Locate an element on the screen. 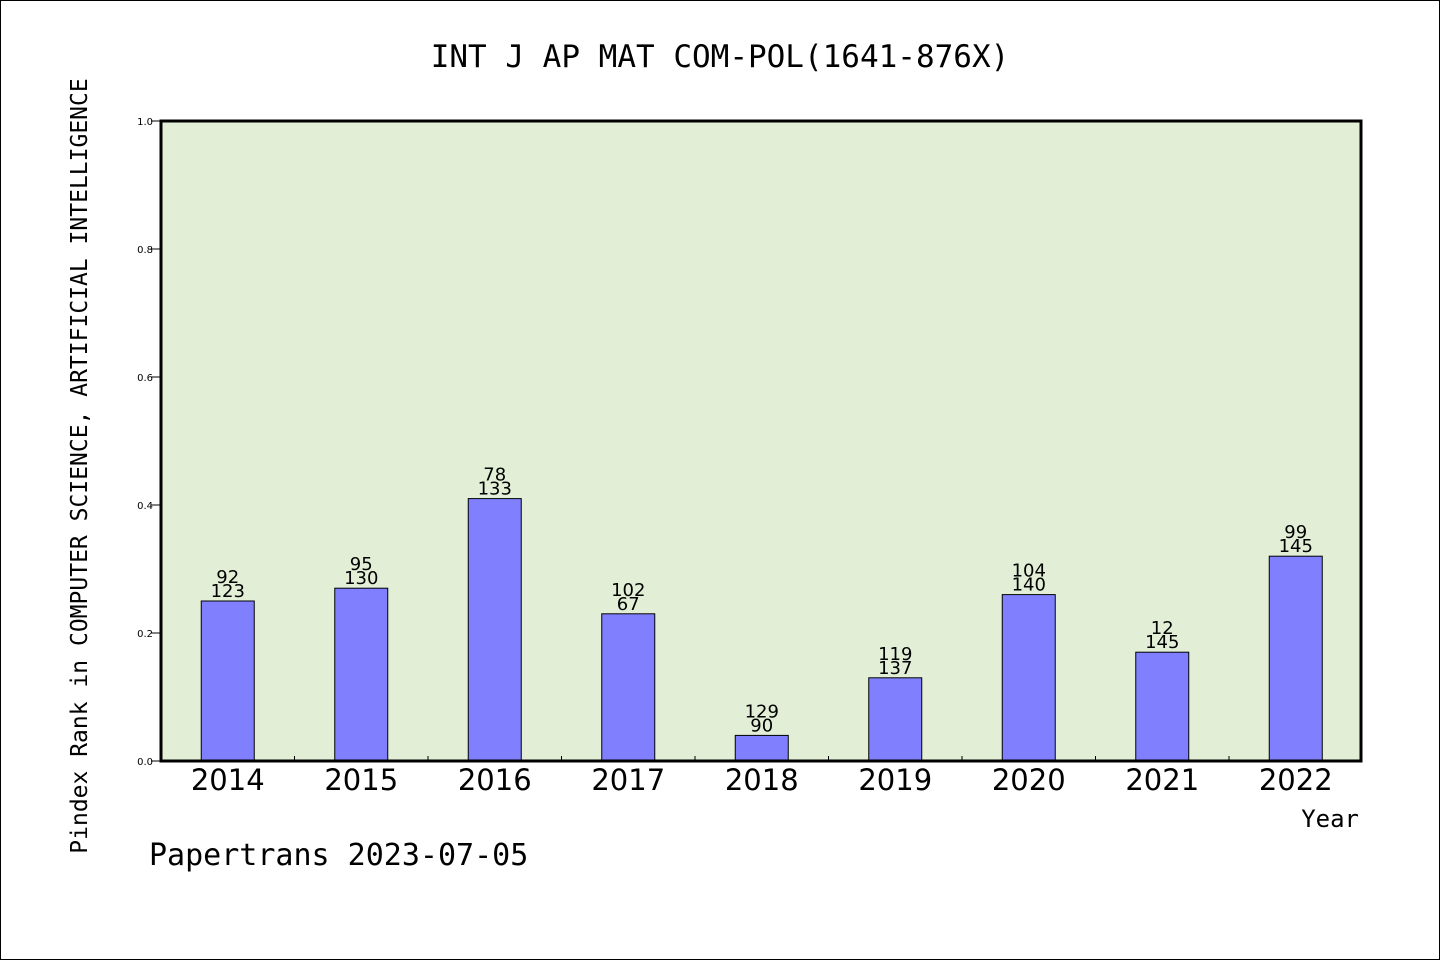 The height and width of the screenshot is (960, 1440). bar-annotation-upper: 12 is located at coordinates (1162, 628).